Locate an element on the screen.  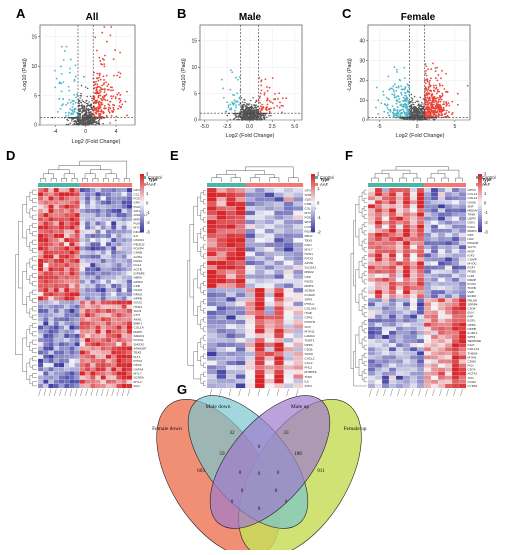
sample-type-bar is located at coordinates (406, 185).